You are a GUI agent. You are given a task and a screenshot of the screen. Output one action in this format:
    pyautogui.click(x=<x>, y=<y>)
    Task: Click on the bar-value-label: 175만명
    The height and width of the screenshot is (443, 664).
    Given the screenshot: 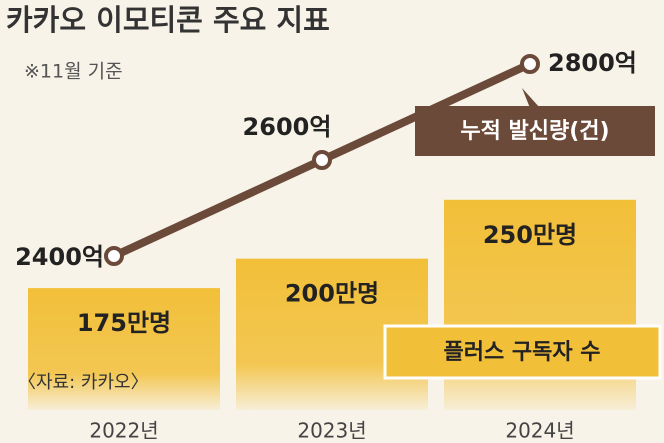 What is the action you would take?
    pyautogui.click(x=124, y=323)
    